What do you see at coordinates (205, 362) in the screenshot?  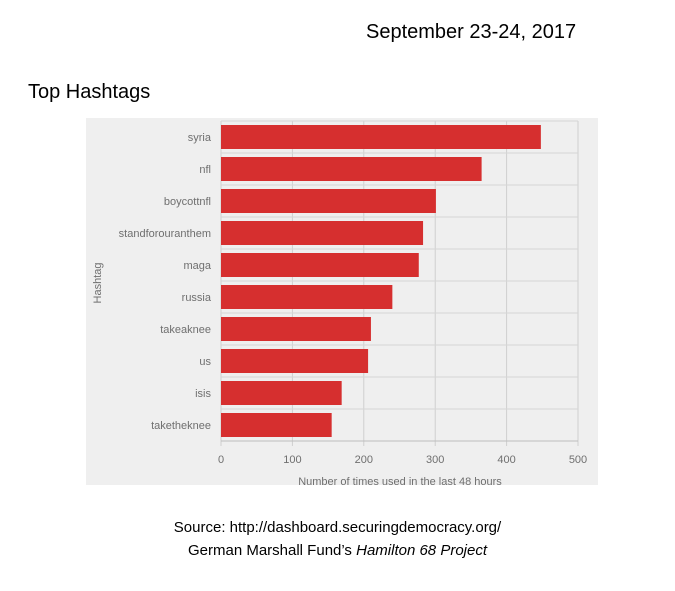 I see `category-label: us` at bounding box center [205, 362].